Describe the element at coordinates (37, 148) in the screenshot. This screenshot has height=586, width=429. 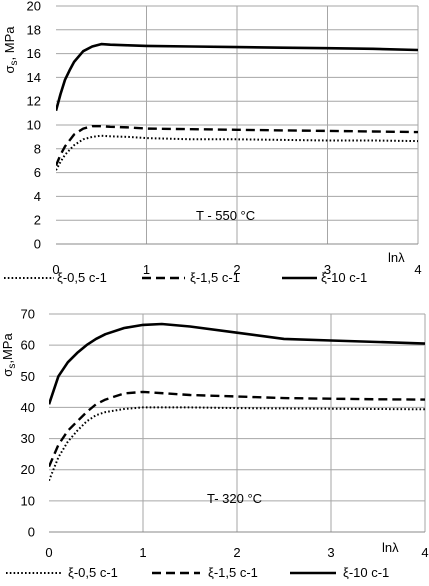
I see `y-tick-label: 8` at that location.